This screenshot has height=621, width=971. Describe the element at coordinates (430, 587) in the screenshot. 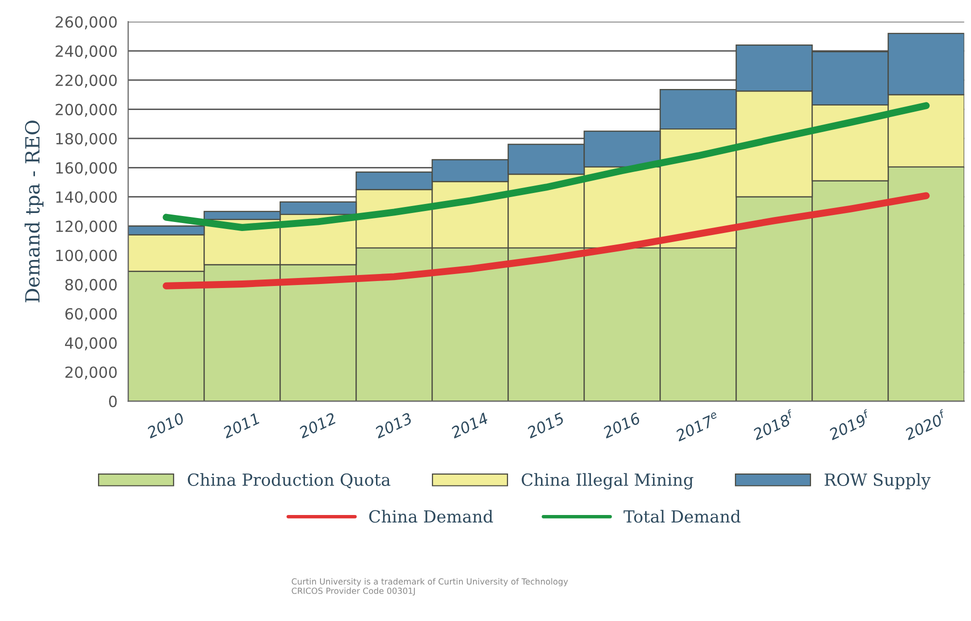

I see `text: Curtin University is a trademark of Curtin University of Technology CRICOS Provider Code 00301J` at that location.